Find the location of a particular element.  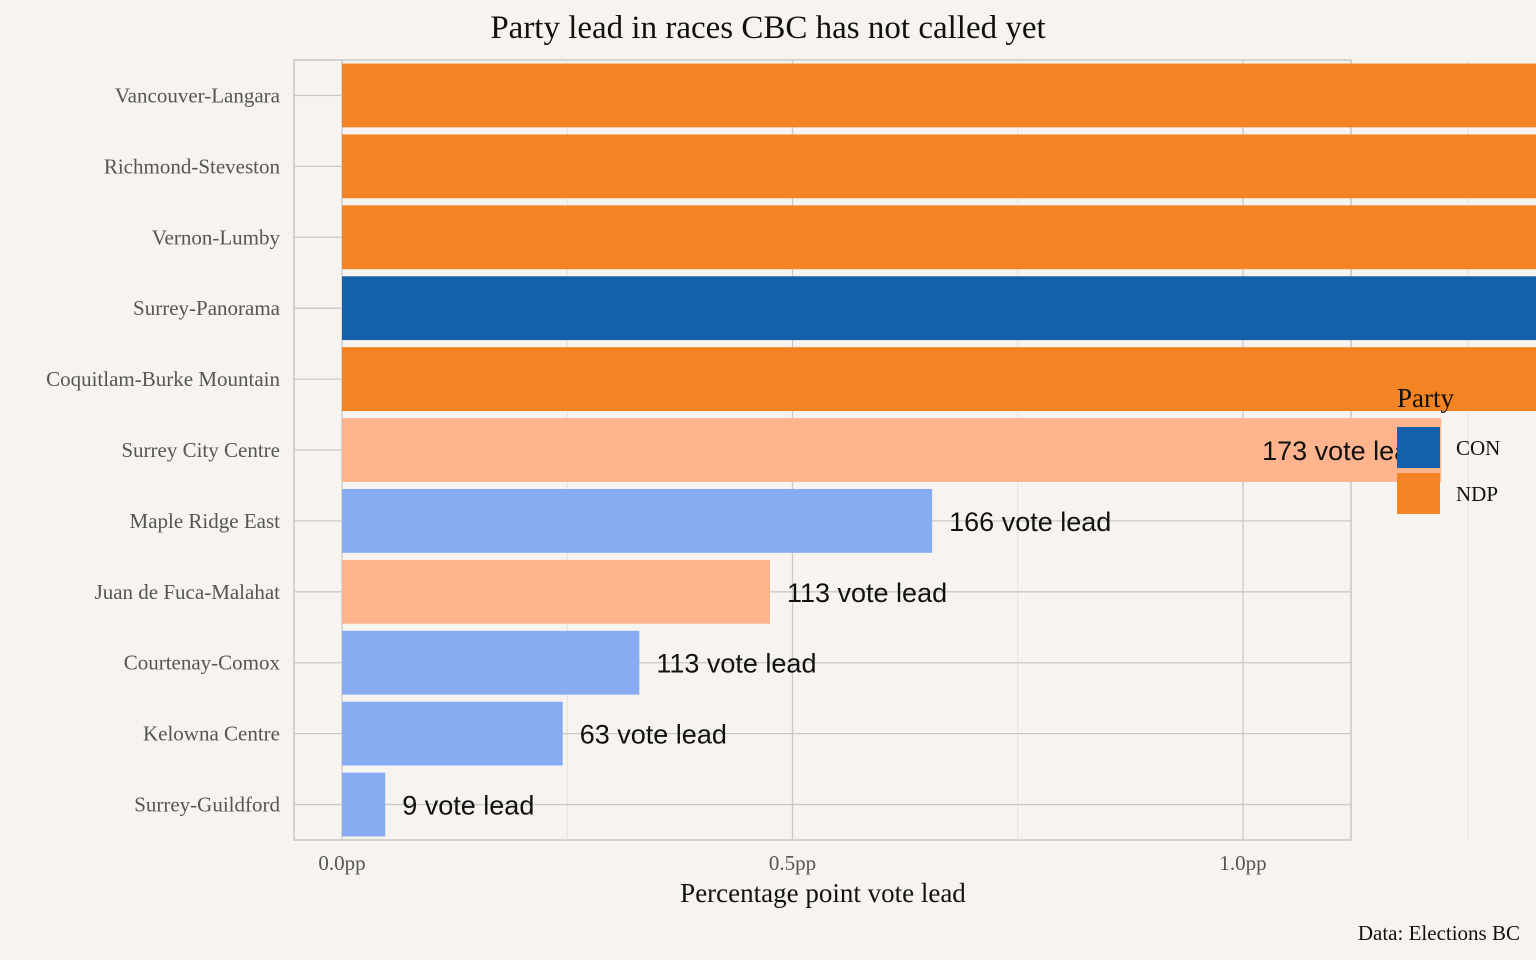

legend-swatch-ndp is located at coordinates (1418, 493).